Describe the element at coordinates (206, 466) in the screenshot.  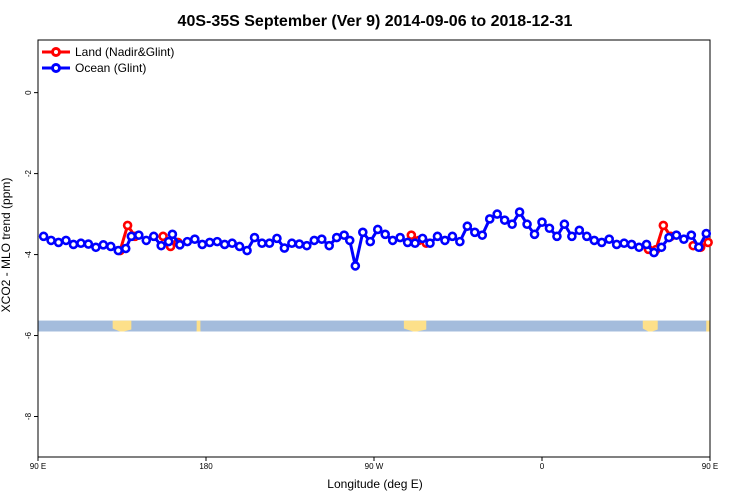
I see `x-tick-label-1: 180` at that location.